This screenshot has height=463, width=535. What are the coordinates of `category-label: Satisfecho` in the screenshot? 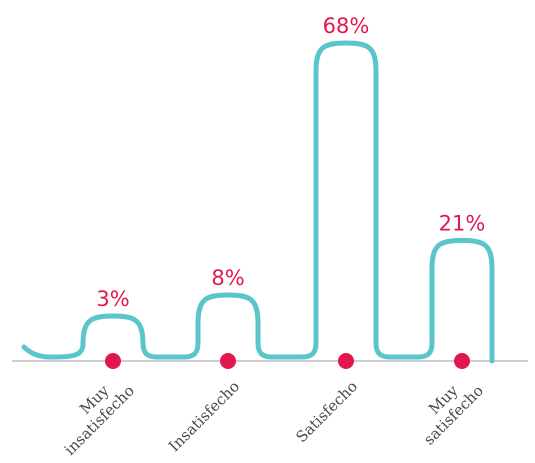 It's located at (326, 411).